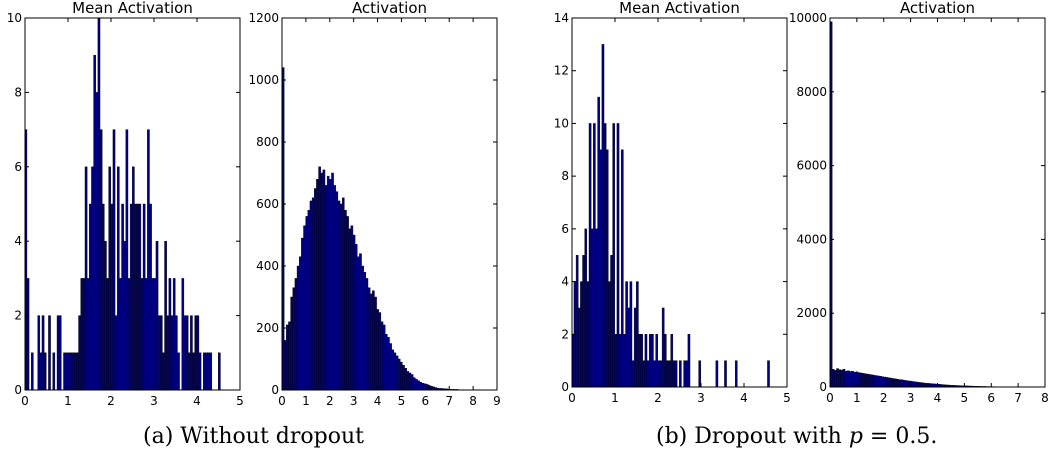  Describe the element at coordinates (240, 401) in the screenshot. I see `x-tick-label: 5` at that location.